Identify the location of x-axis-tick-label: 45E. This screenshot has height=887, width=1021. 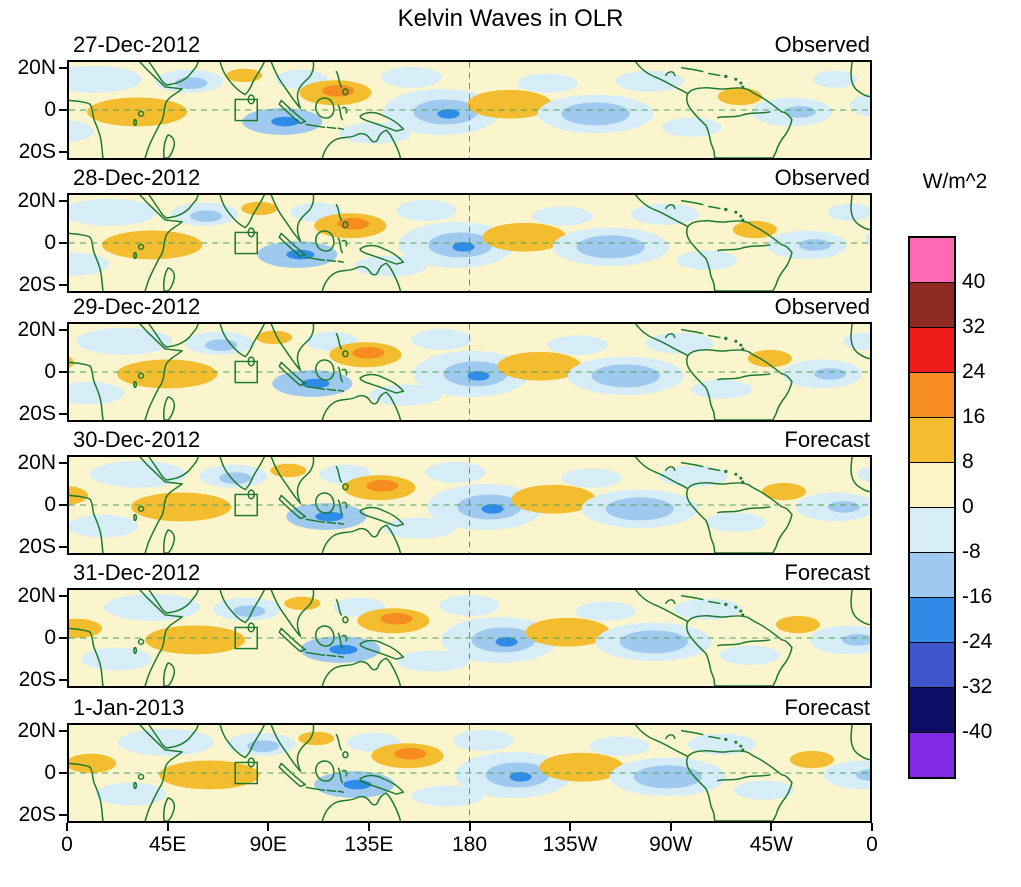
(167, 844).